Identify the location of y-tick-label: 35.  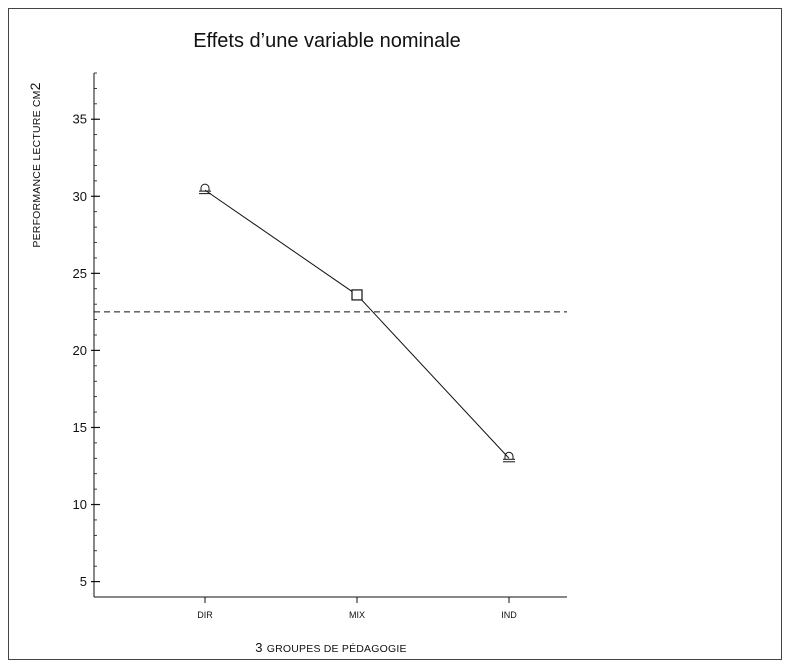
(80, 119).